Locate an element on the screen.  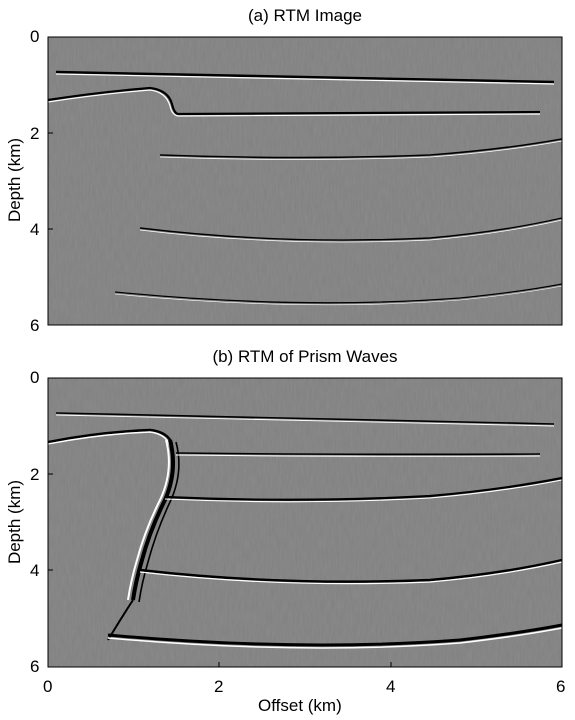
panel-b-salt-top is located at coordinates (110, 436).